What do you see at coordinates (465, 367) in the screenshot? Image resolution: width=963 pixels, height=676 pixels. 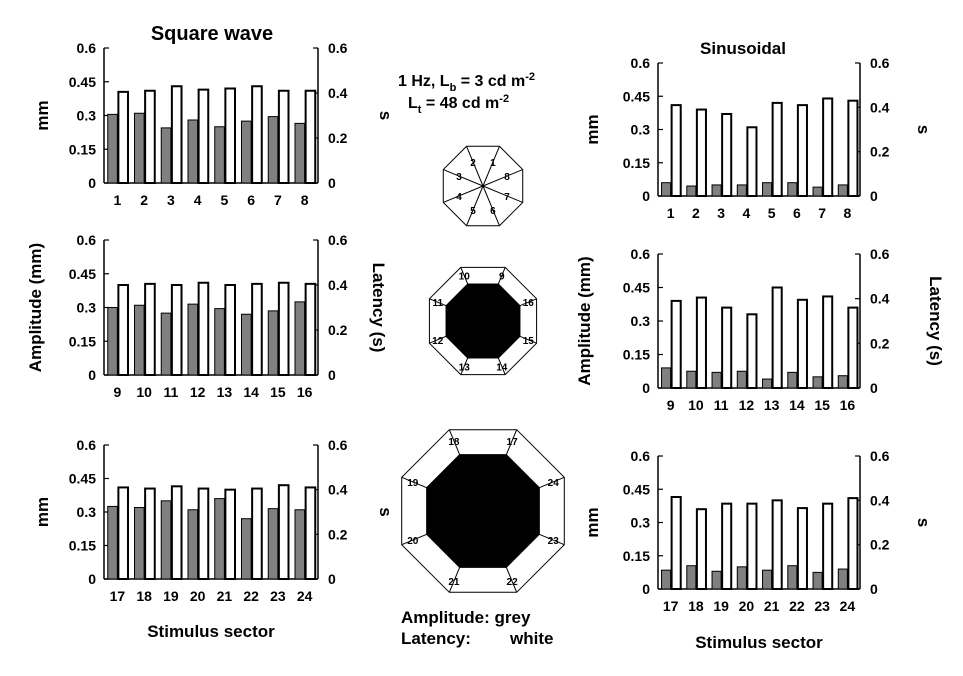 I see `sector-label: 13` at bounding box center [465, 367].